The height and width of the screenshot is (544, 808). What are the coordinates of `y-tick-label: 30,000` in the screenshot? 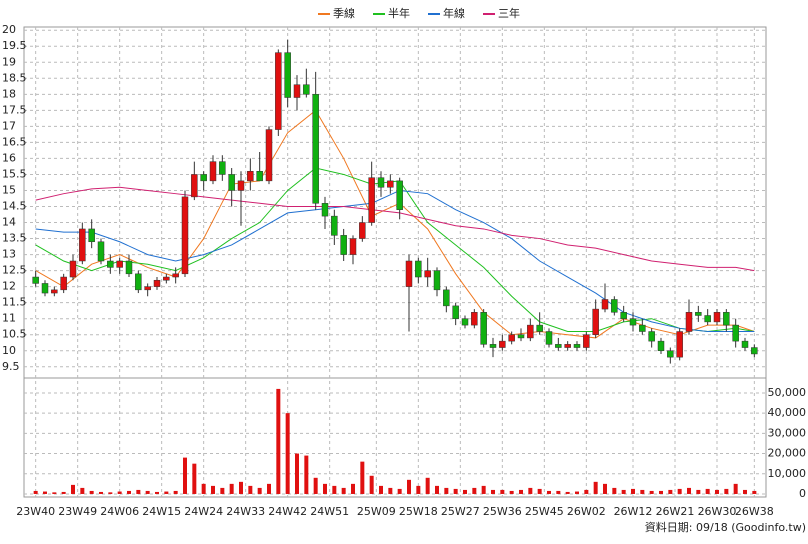 It's located at (787, 432).